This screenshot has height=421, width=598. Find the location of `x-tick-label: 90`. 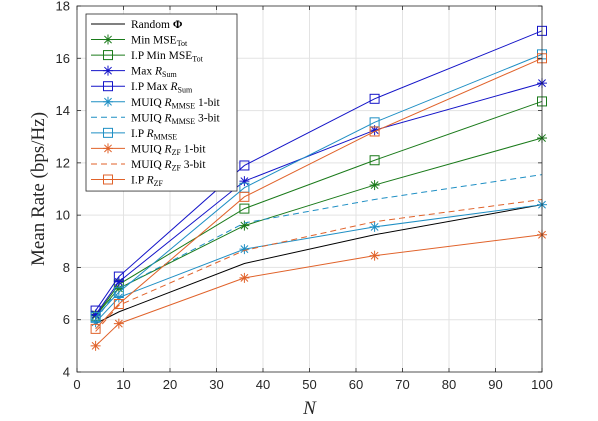

x-tick-label: 90 is located at coordinates (495, 384).